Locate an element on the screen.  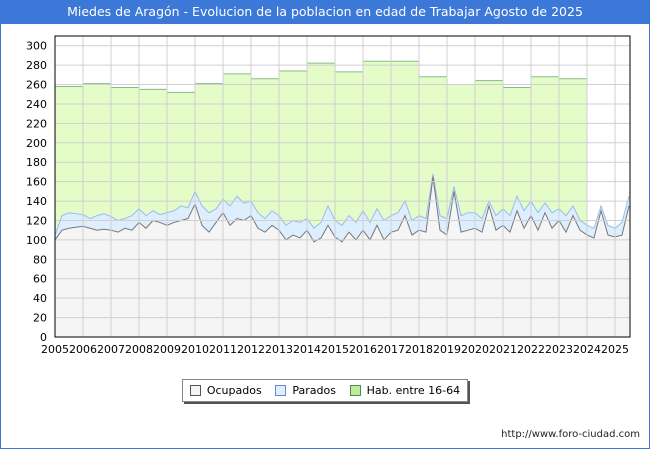
legend-item-parados: Parados is located at coordinates (305, 390).